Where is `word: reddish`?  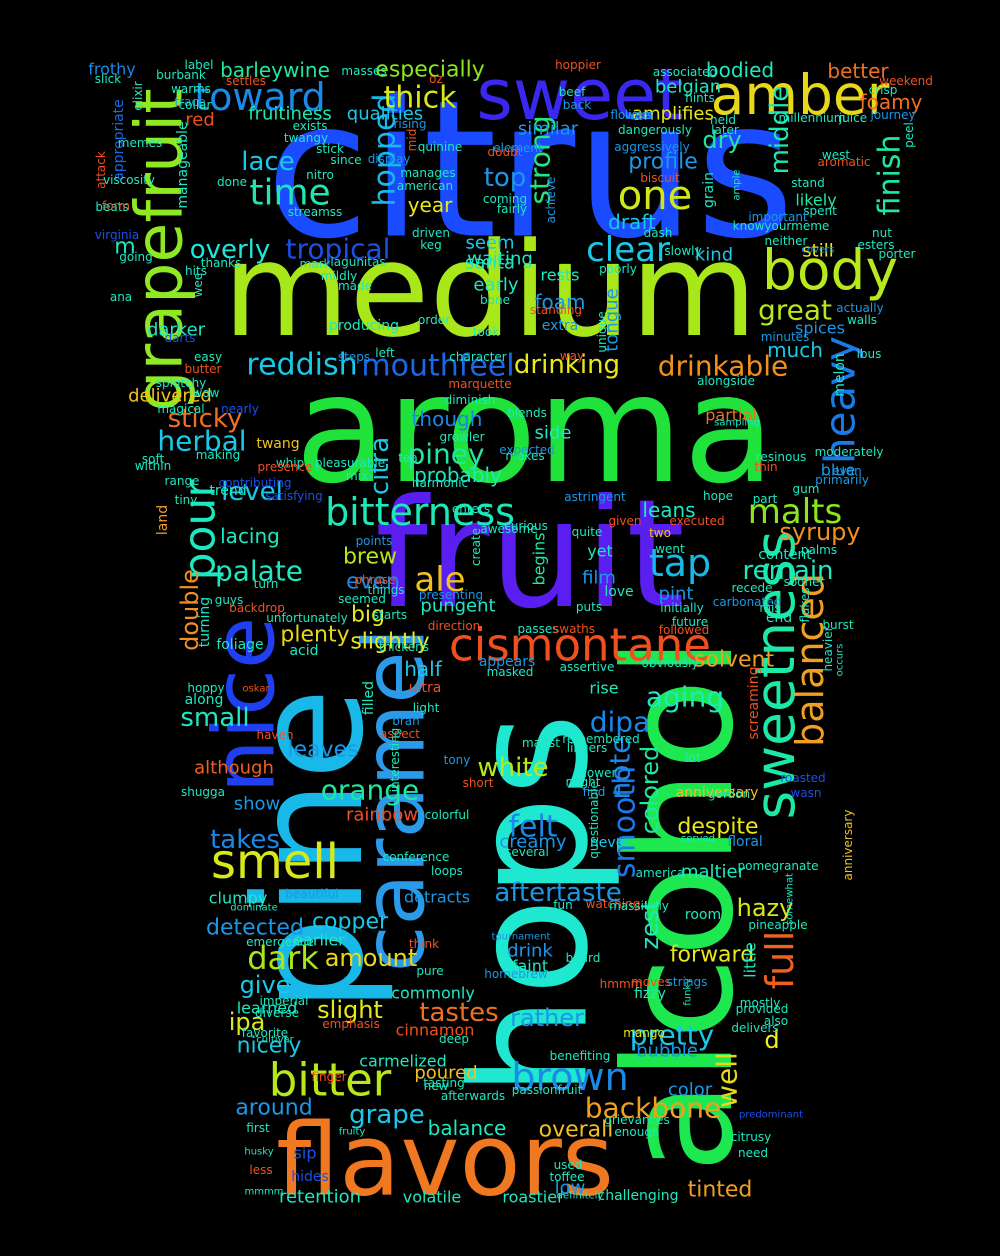 word: reddish is located at coordinates (301, 365).